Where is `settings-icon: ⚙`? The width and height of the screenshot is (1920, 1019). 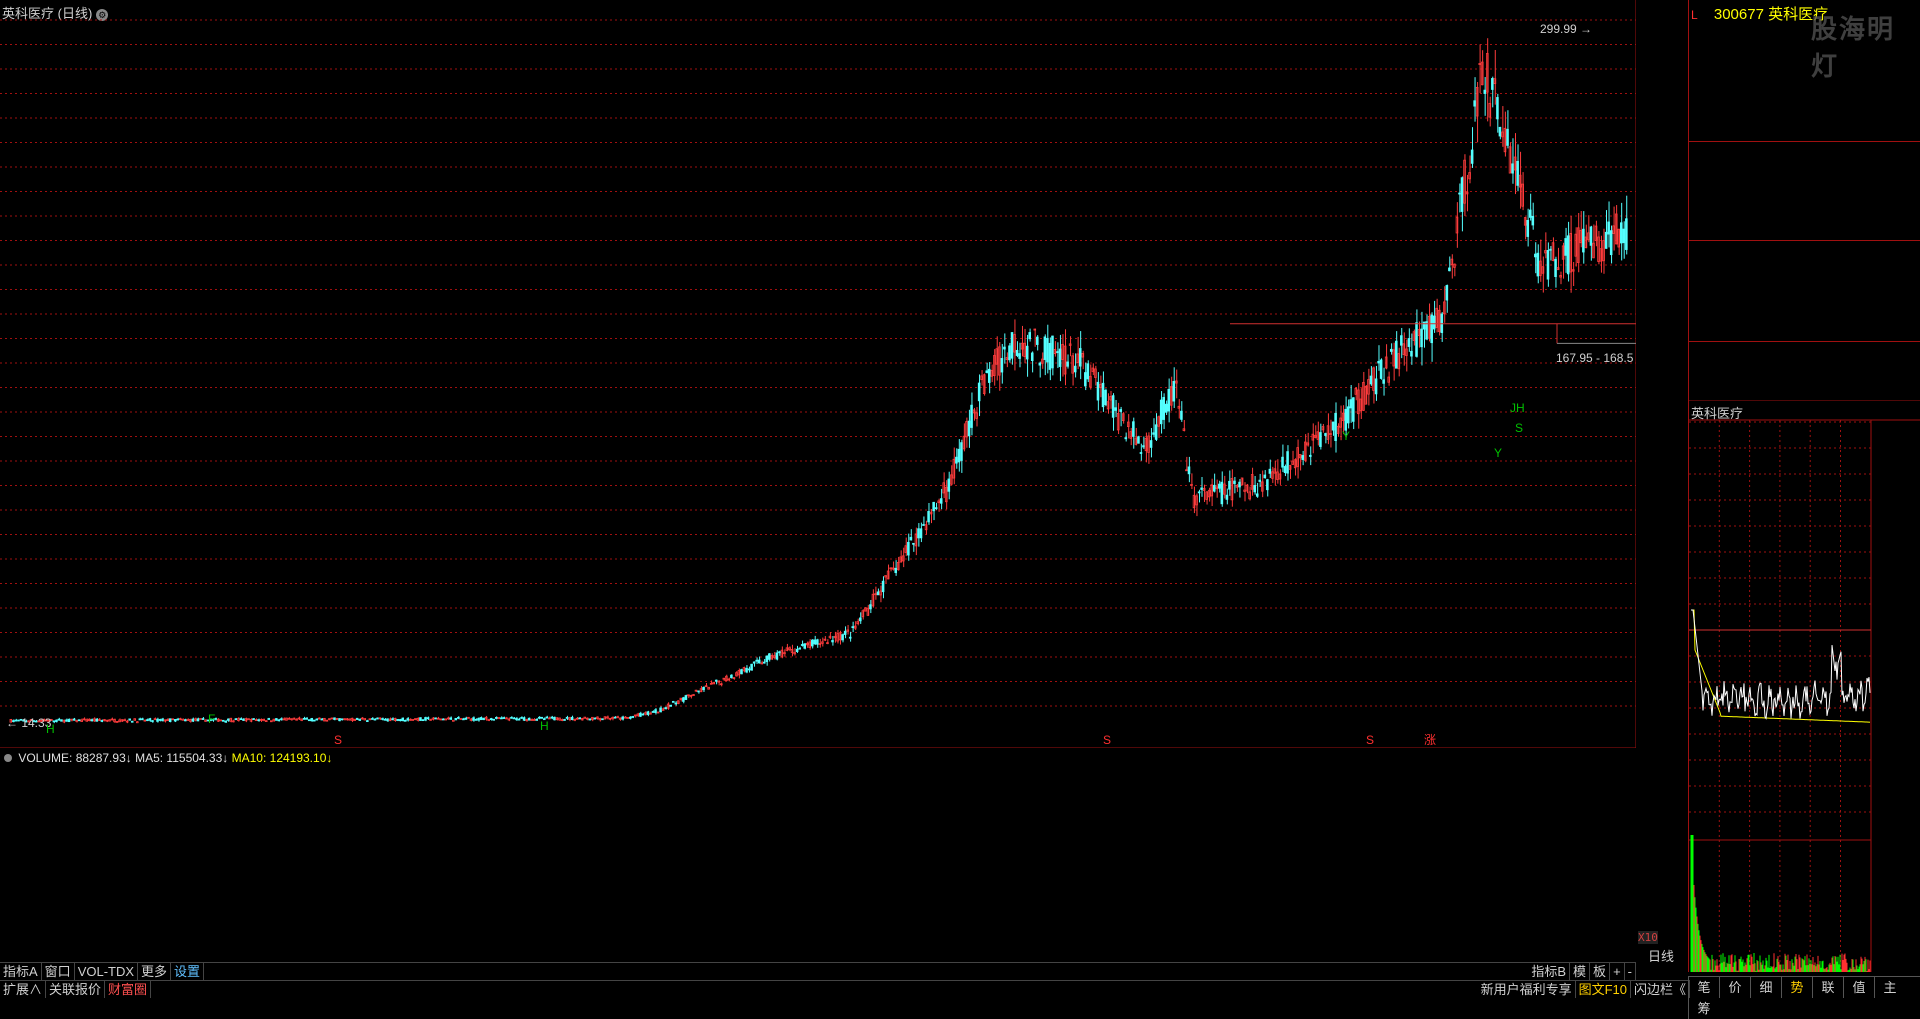
settings-icon: ⚙ is located at coordinates (102, 15).